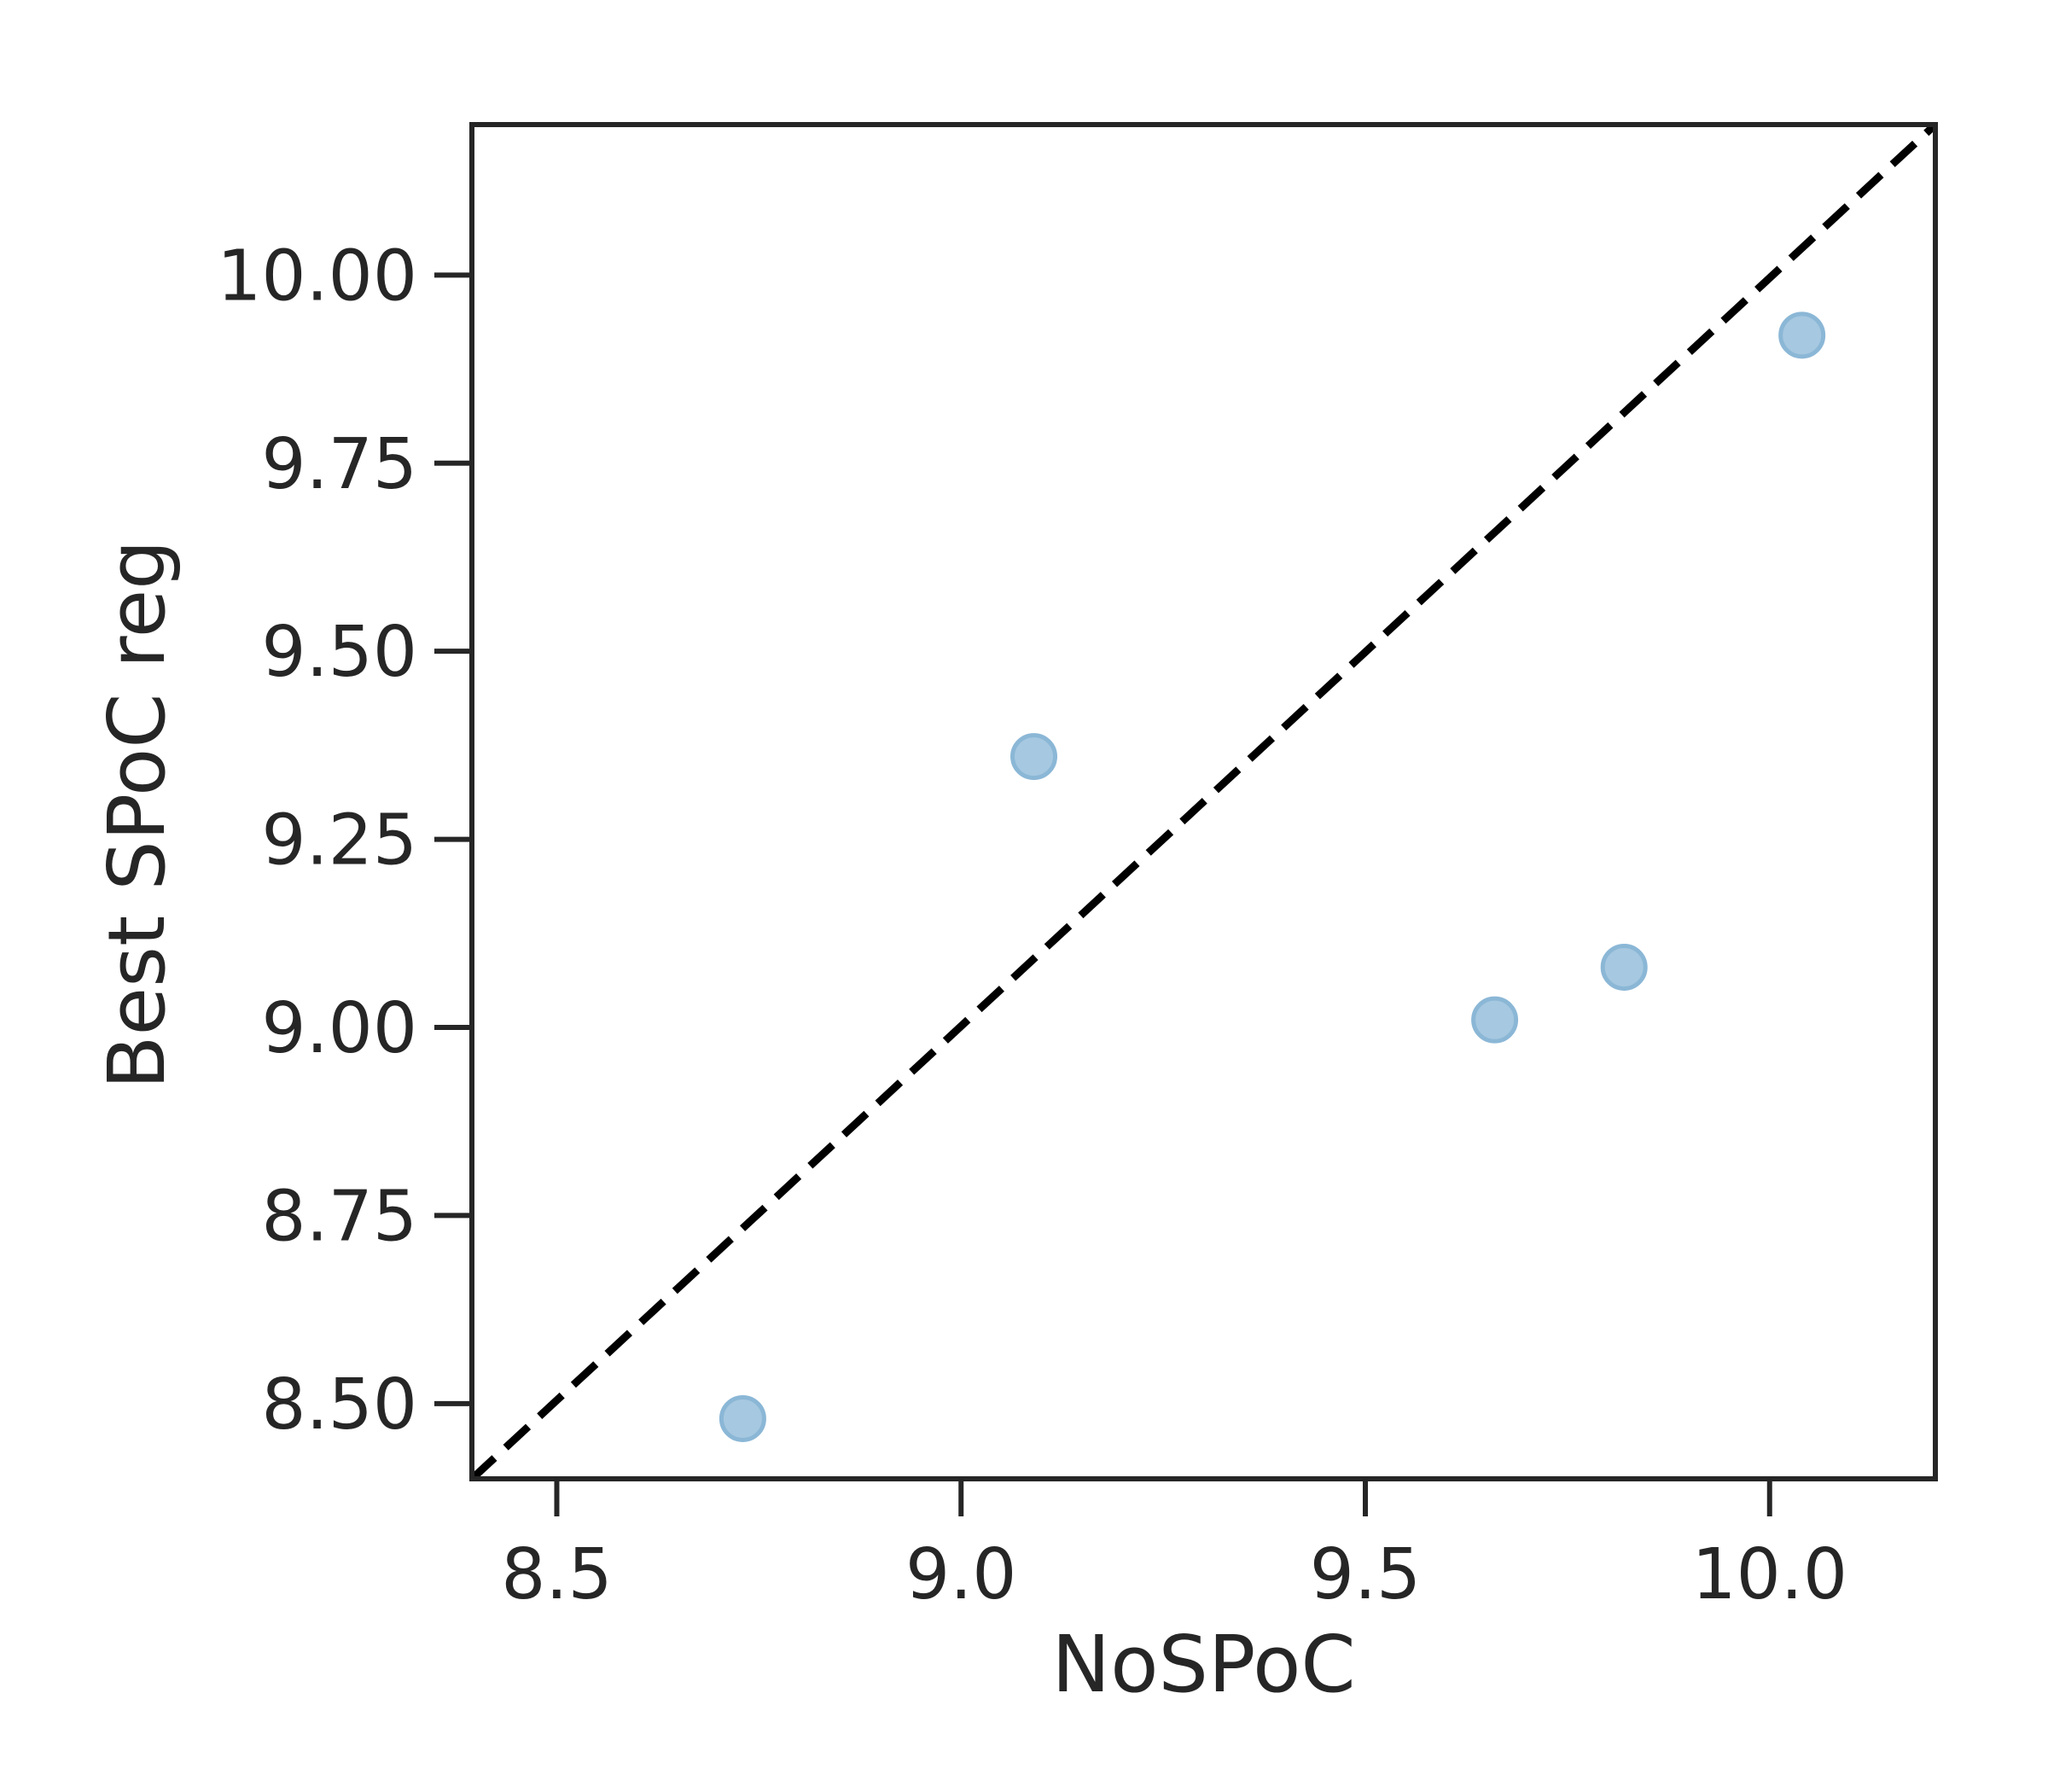 The width and height of the screenshot is (2048, 1792). Describe the element at coordinates (556, 1574) in the screenshot. I see `x-tick-label-1: 8.5` at that location.